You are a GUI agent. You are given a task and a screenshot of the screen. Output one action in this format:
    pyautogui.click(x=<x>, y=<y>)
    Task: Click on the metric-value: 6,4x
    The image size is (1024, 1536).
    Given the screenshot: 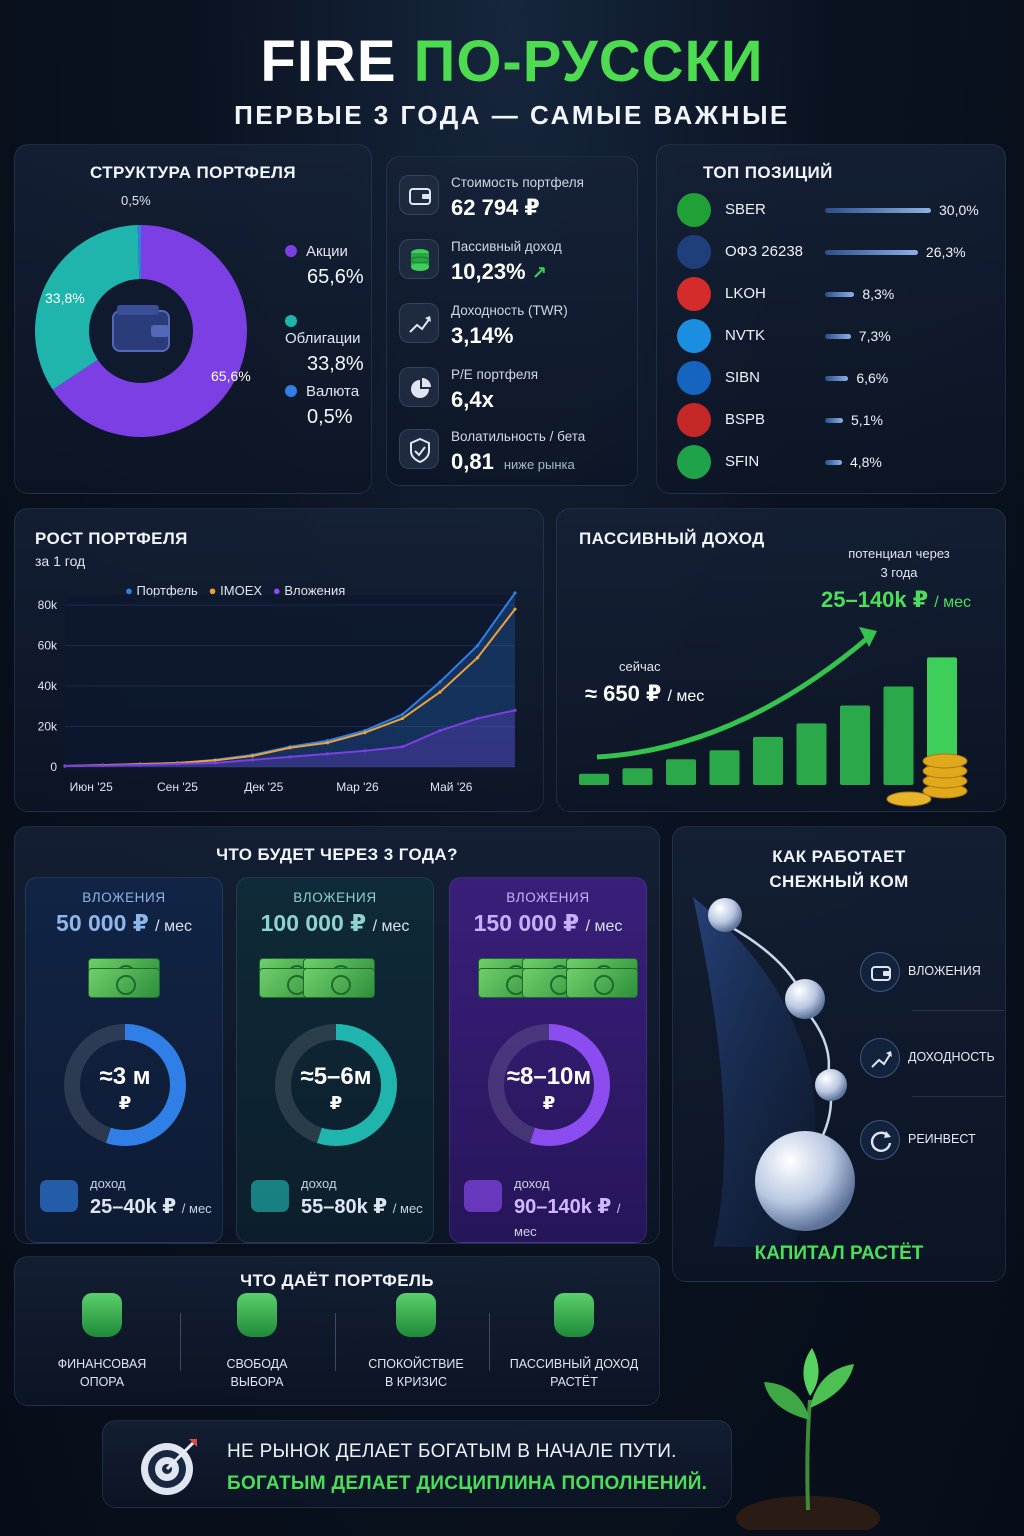 What is the action you would take?
    pyautogui.click(x=472, y=399)
    